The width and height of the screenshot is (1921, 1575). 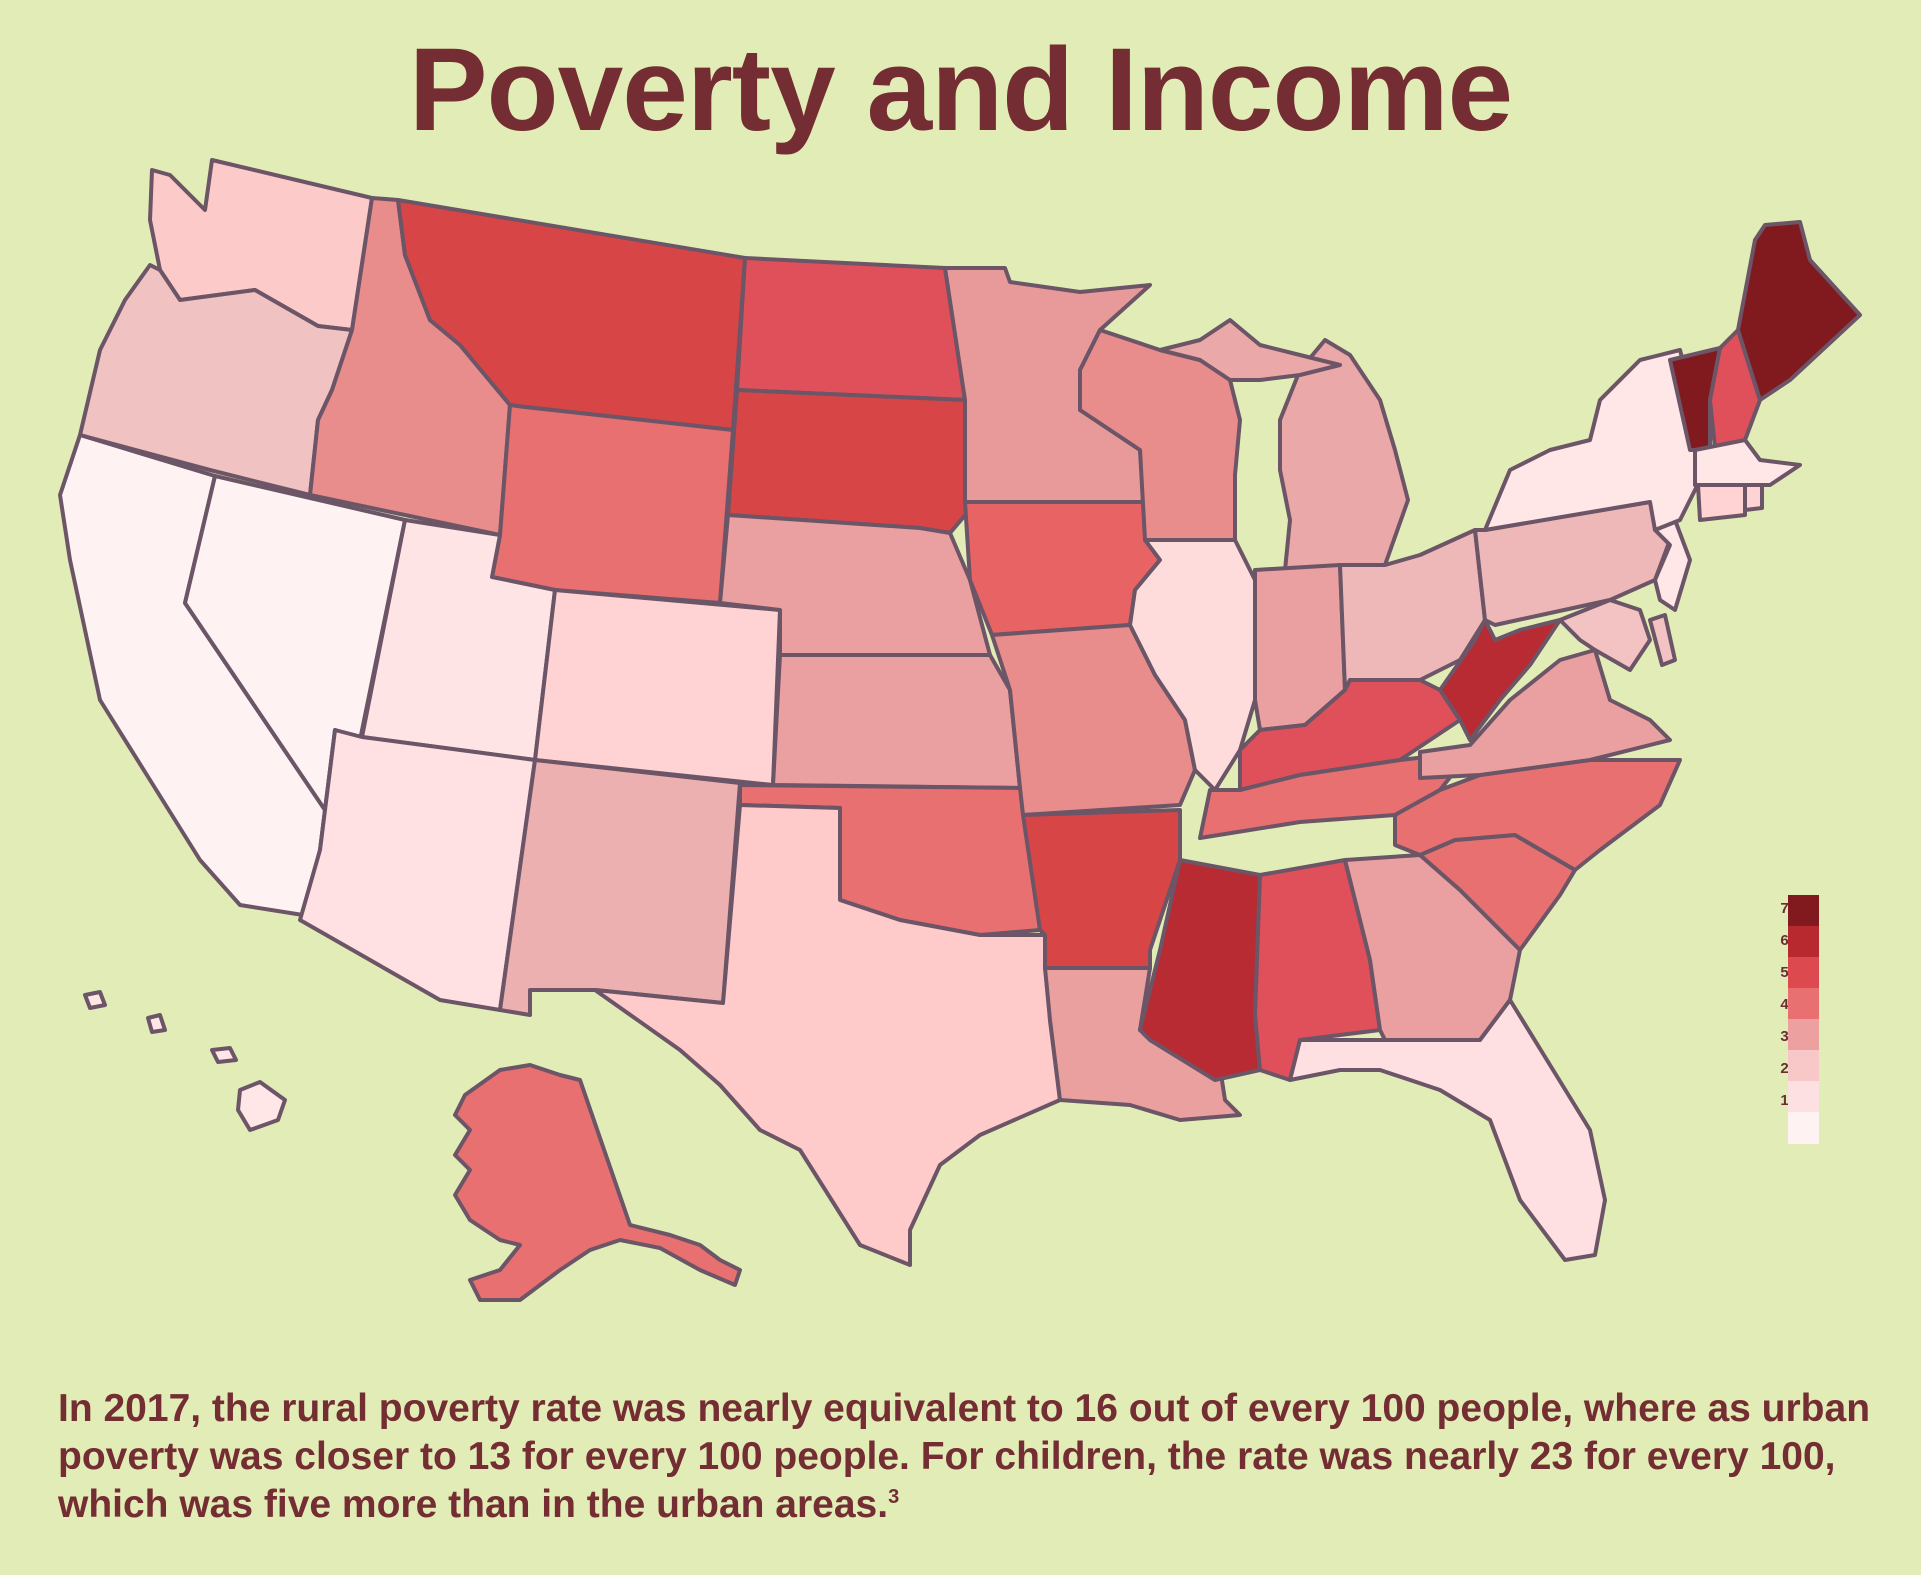 What do you see at coordinates (960, 90) in the screenshot?
I see `map-title: Poverty and Income` at bounding box center [960, 90].